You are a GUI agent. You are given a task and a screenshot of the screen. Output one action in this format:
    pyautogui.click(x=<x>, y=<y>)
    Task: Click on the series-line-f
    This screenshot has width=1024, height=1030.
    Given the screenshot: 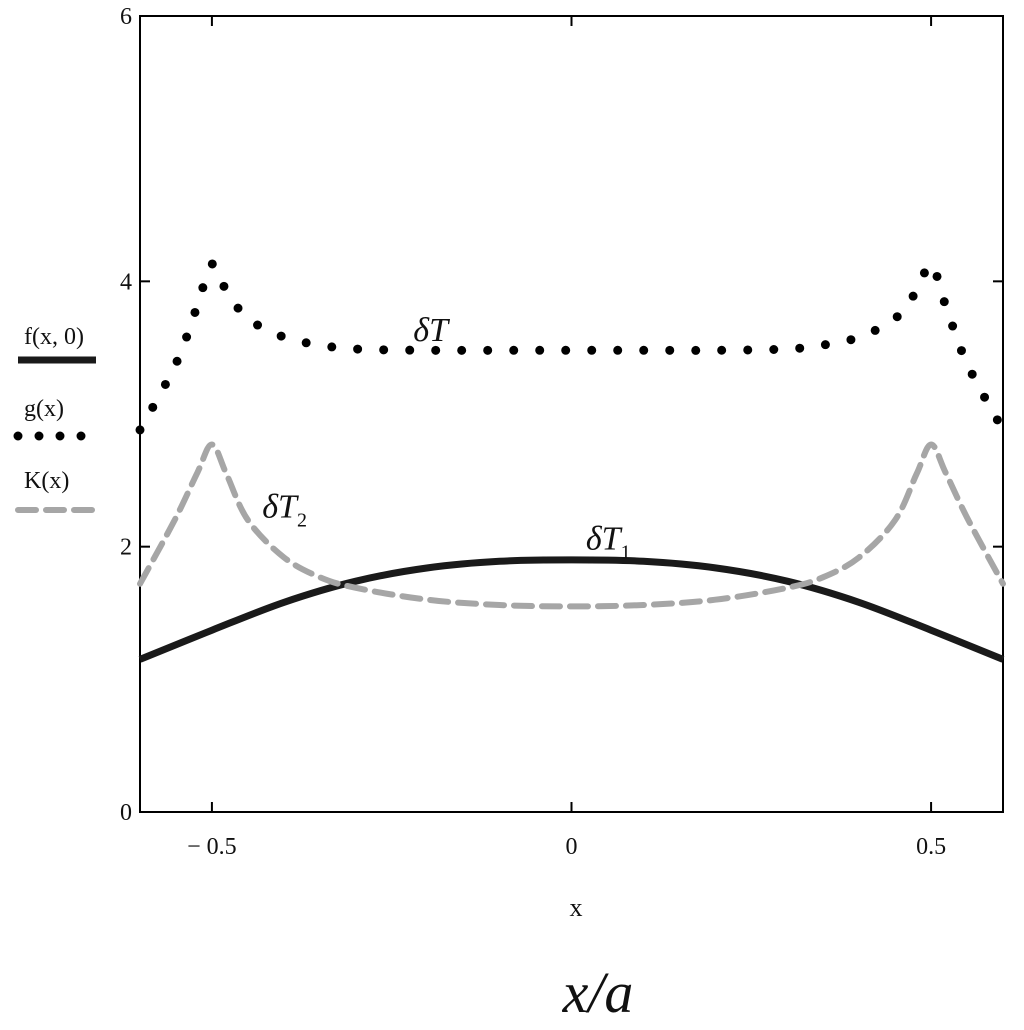 What is the action you would take?
    pyautogui.click(x=571, y=609)
    